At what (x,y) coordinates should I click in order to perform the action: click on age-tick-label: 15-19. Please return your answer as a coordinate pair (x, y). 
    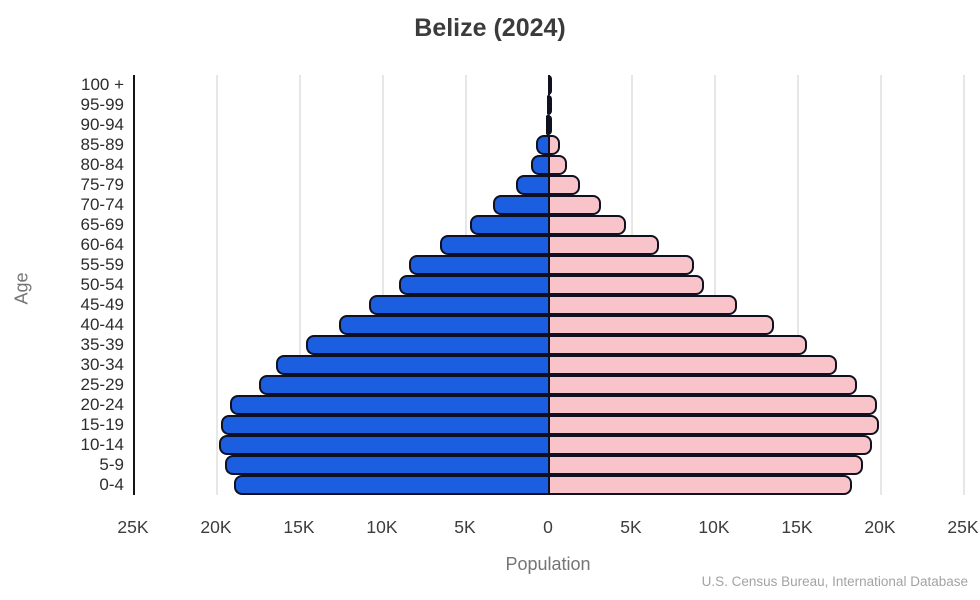
    Looking at the image, I should click on (102, 424).